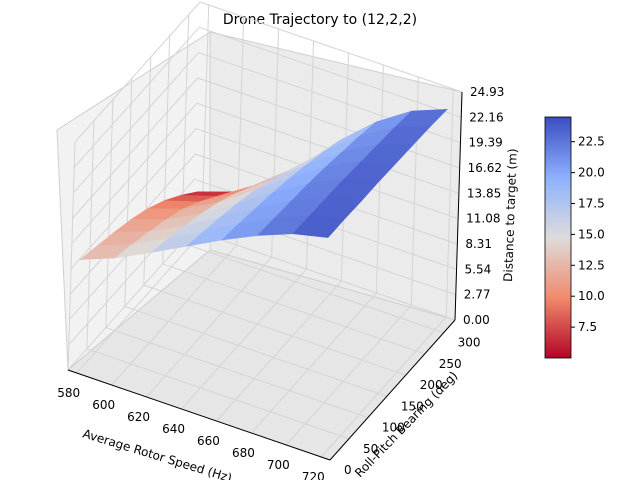  I want to click on z-tick-label: 16.62, so click(485, 168).